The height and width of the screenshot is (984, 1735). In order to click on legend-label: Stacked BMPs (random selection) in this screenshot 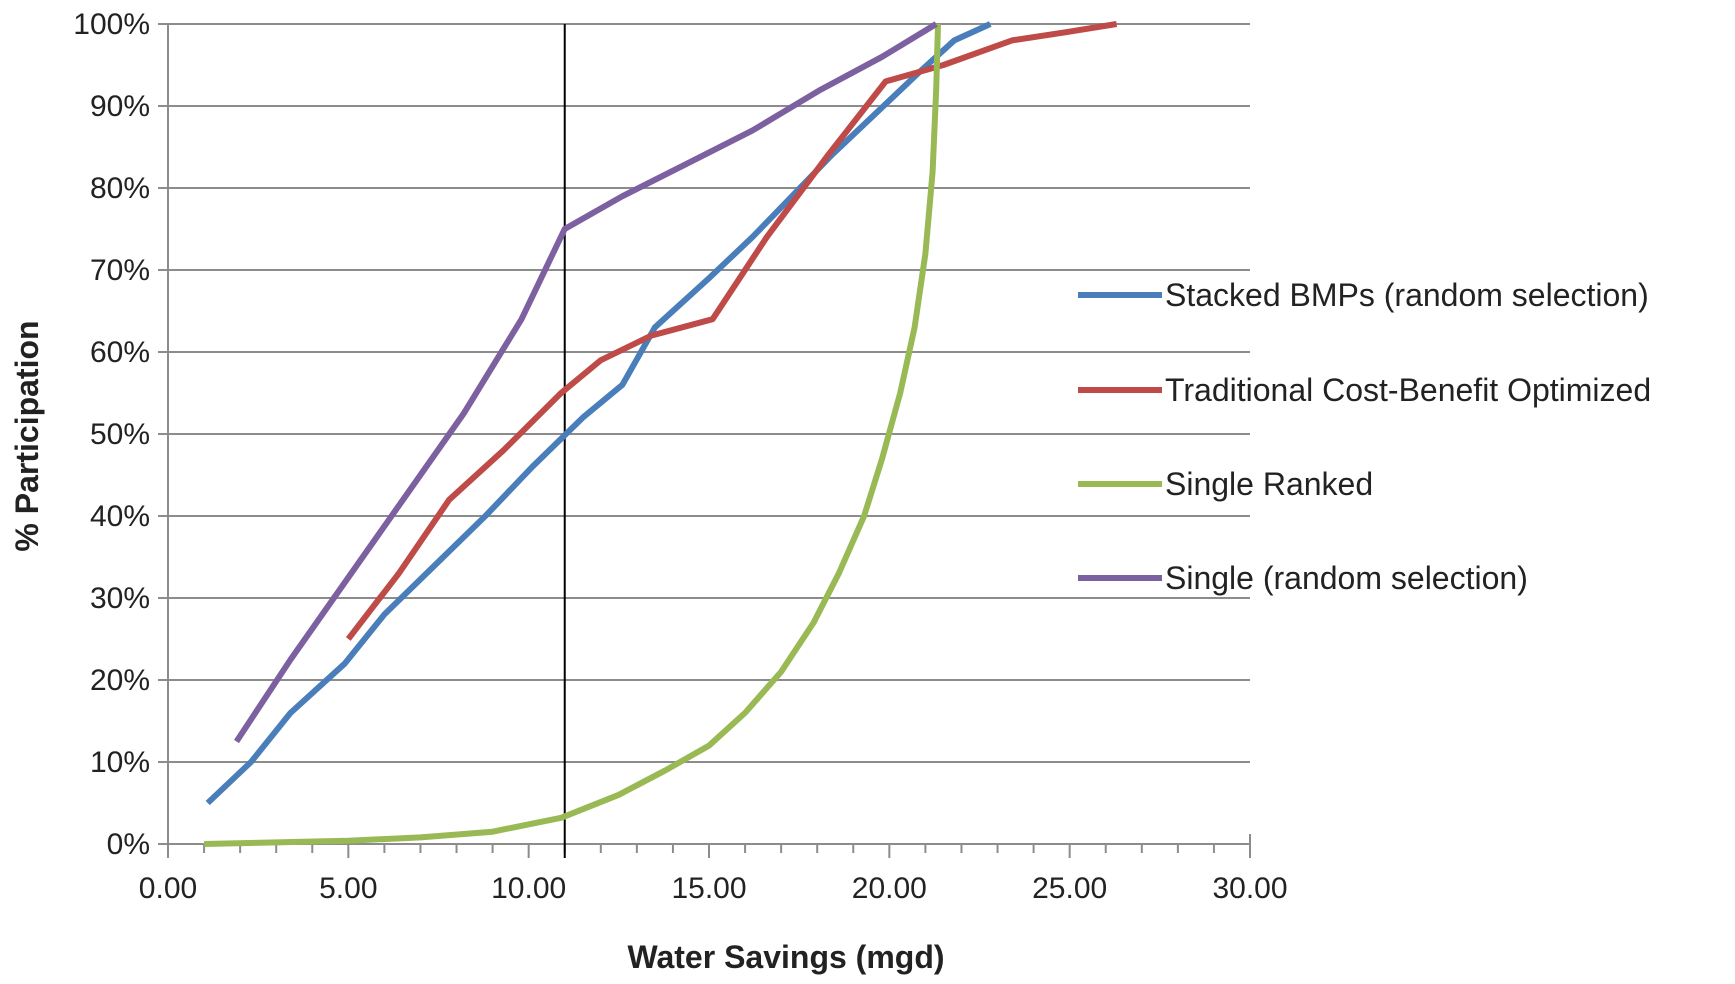, I will do `click(1407, 295)`.